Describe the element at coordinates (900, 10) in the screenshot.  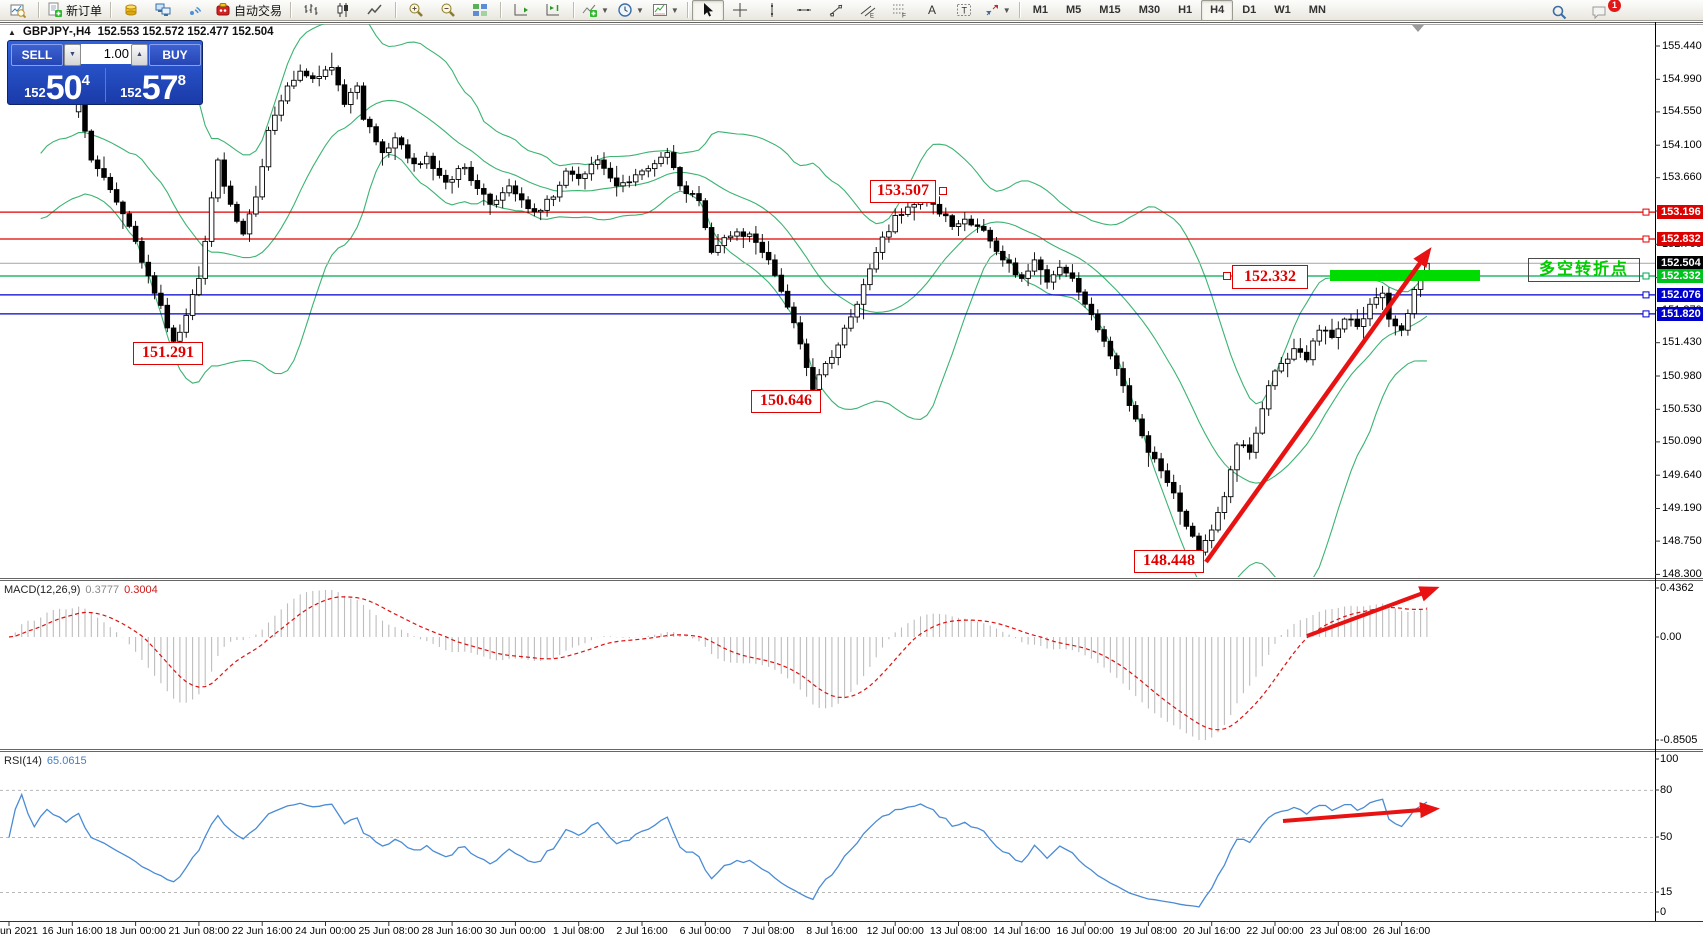
I see `fibonacci-button: F` at that location.